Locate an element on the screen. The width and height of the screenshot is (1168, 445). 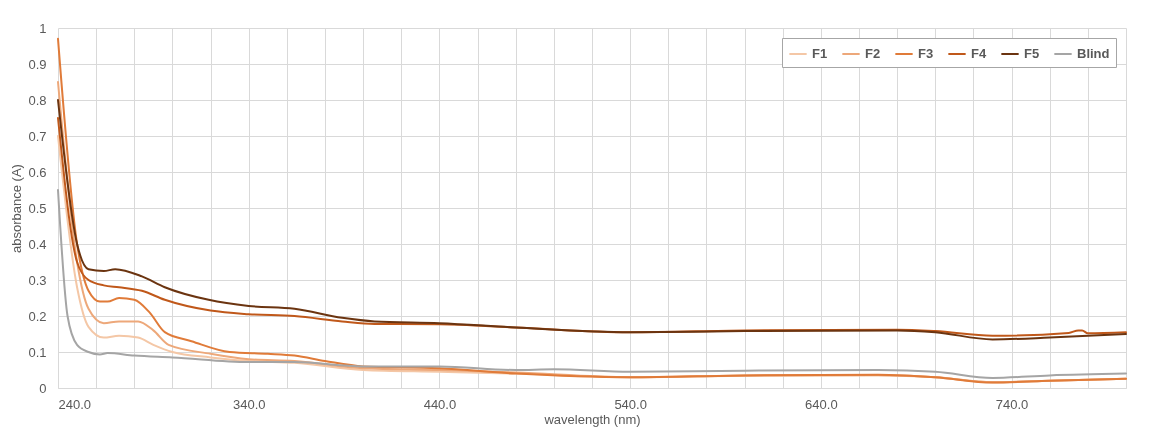
legend-label: F1 is located at coordinates (820, 53).